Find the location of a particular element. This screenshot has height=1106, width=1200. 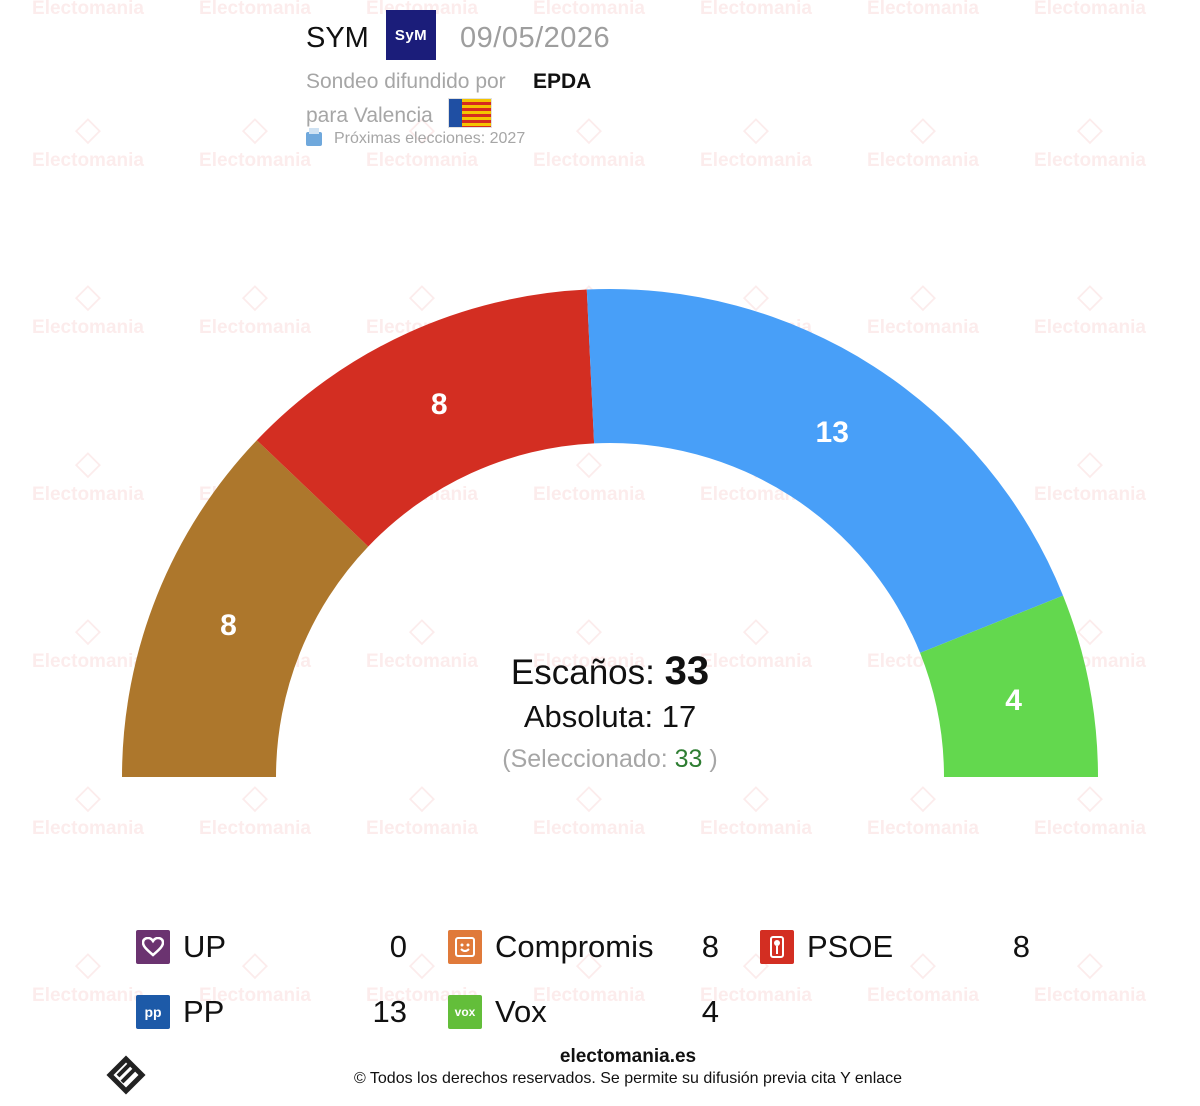

legend-item-vox: vox Vox is located at coordinates (497, 1012).